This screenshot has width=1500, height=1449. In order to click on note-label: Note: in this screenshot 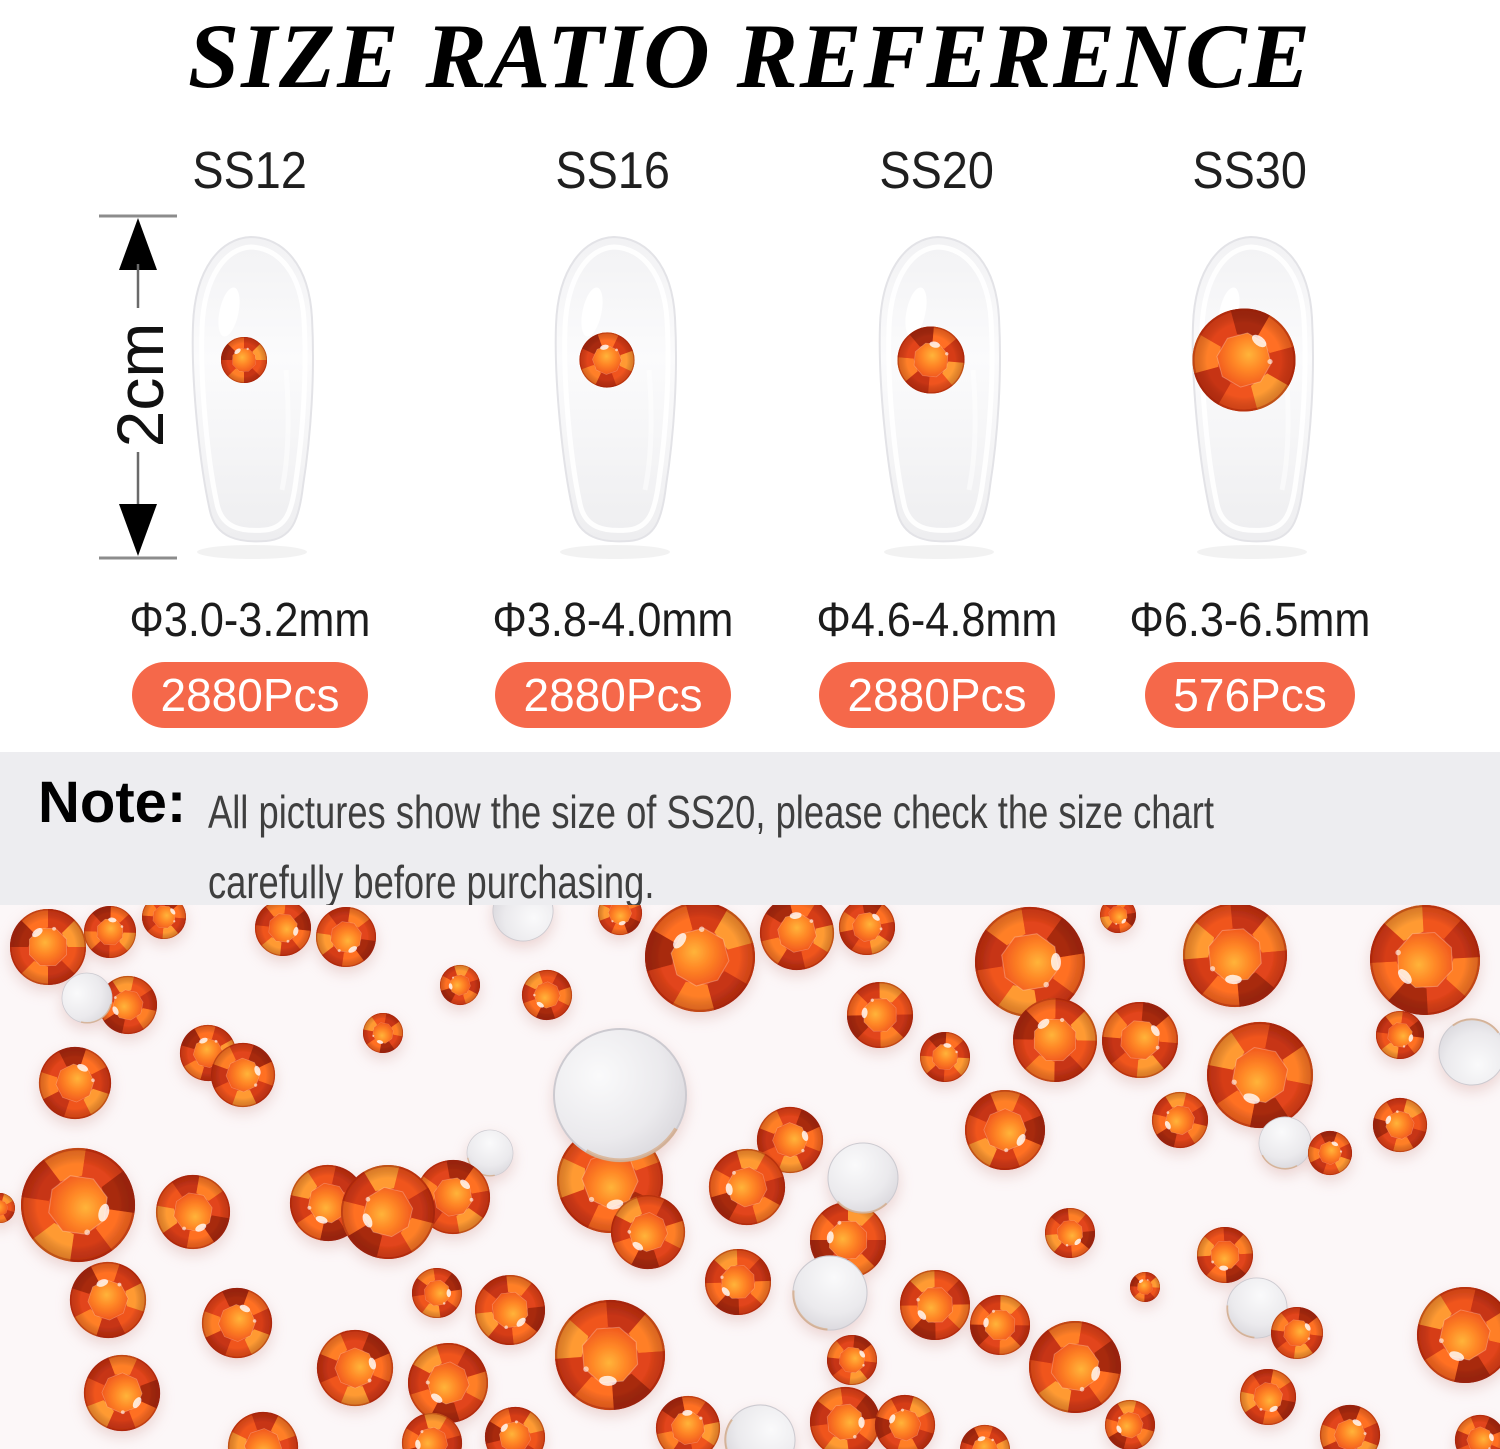, I will do `click(112, 802)`.